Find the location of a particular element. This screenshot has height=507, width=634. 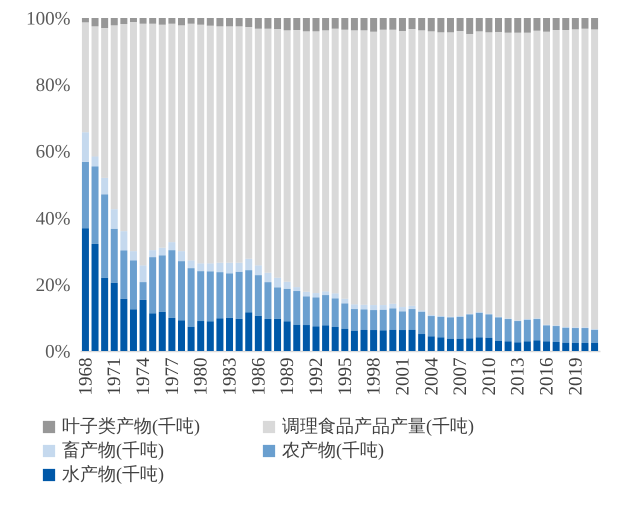

x-tick-label: 2016 is located at coordinates (547, 377).